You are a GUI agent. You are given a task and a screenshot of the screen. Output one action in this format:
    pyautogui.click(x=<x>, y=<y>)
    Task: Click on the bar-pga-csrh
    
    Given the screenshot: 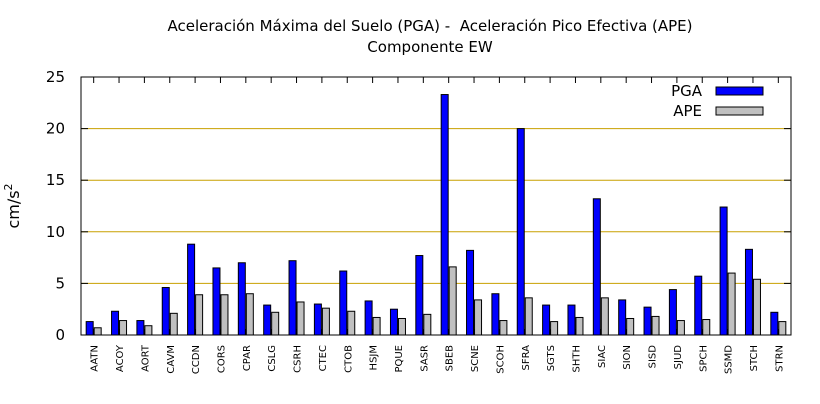 What is the action you would take?
    pyautogui.click(x=292, y=298)
    